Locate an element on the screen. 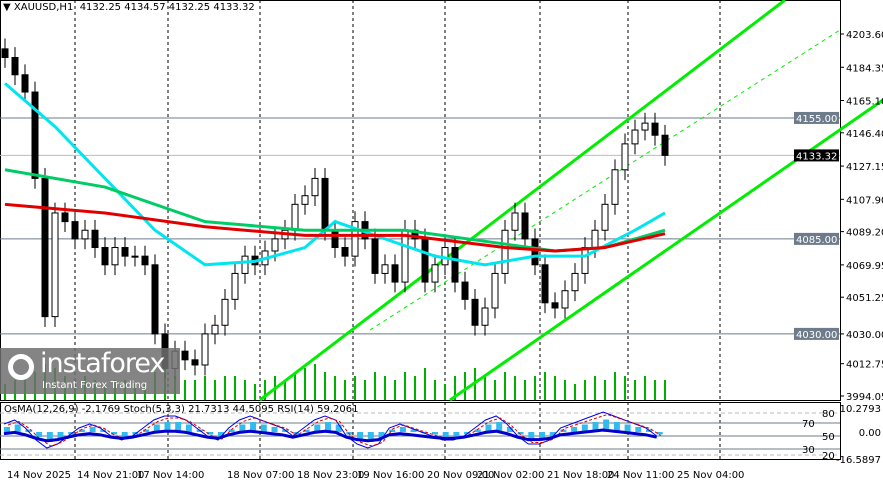 The width and height of the screenshot is (883, 490). y-tick-label: 4203.60 is located at coordinates (864, 35).